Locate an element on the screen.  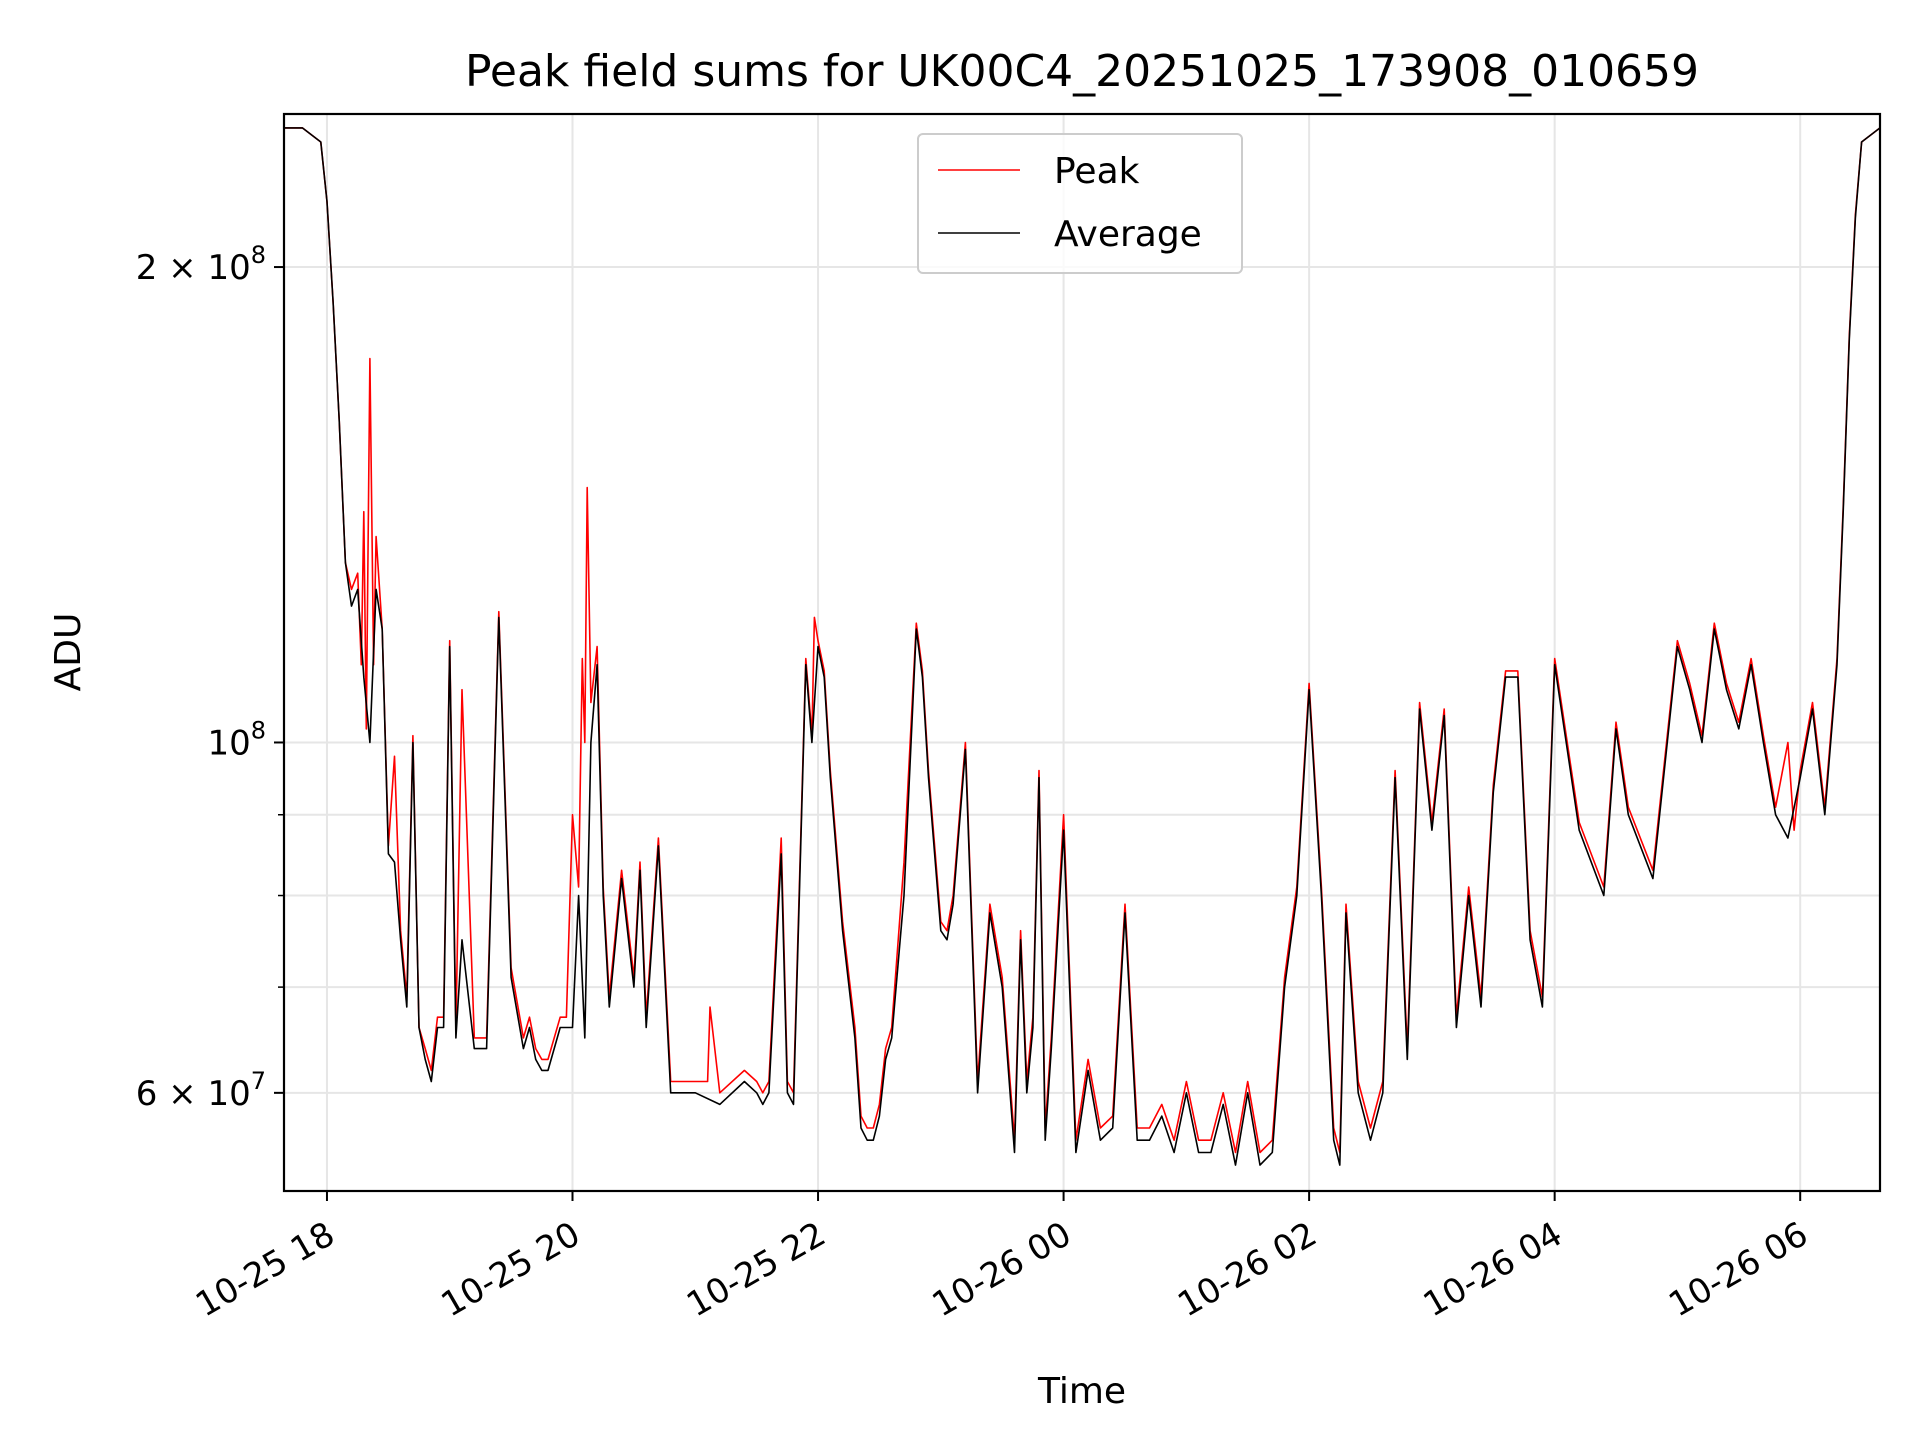
legend: Peak Average is located at coordinates (1080, 203).